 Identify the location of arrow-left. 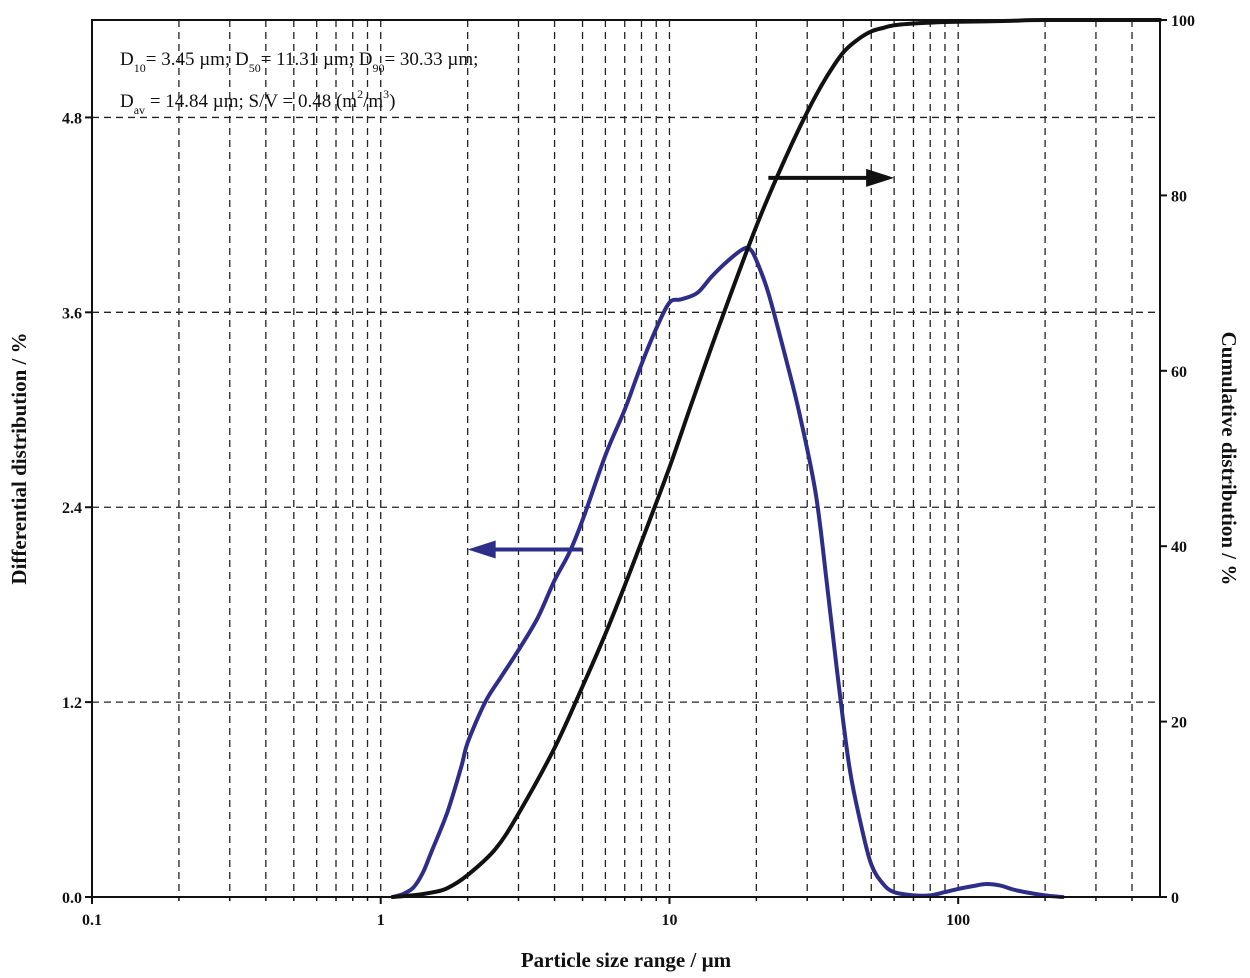
(525, 549).